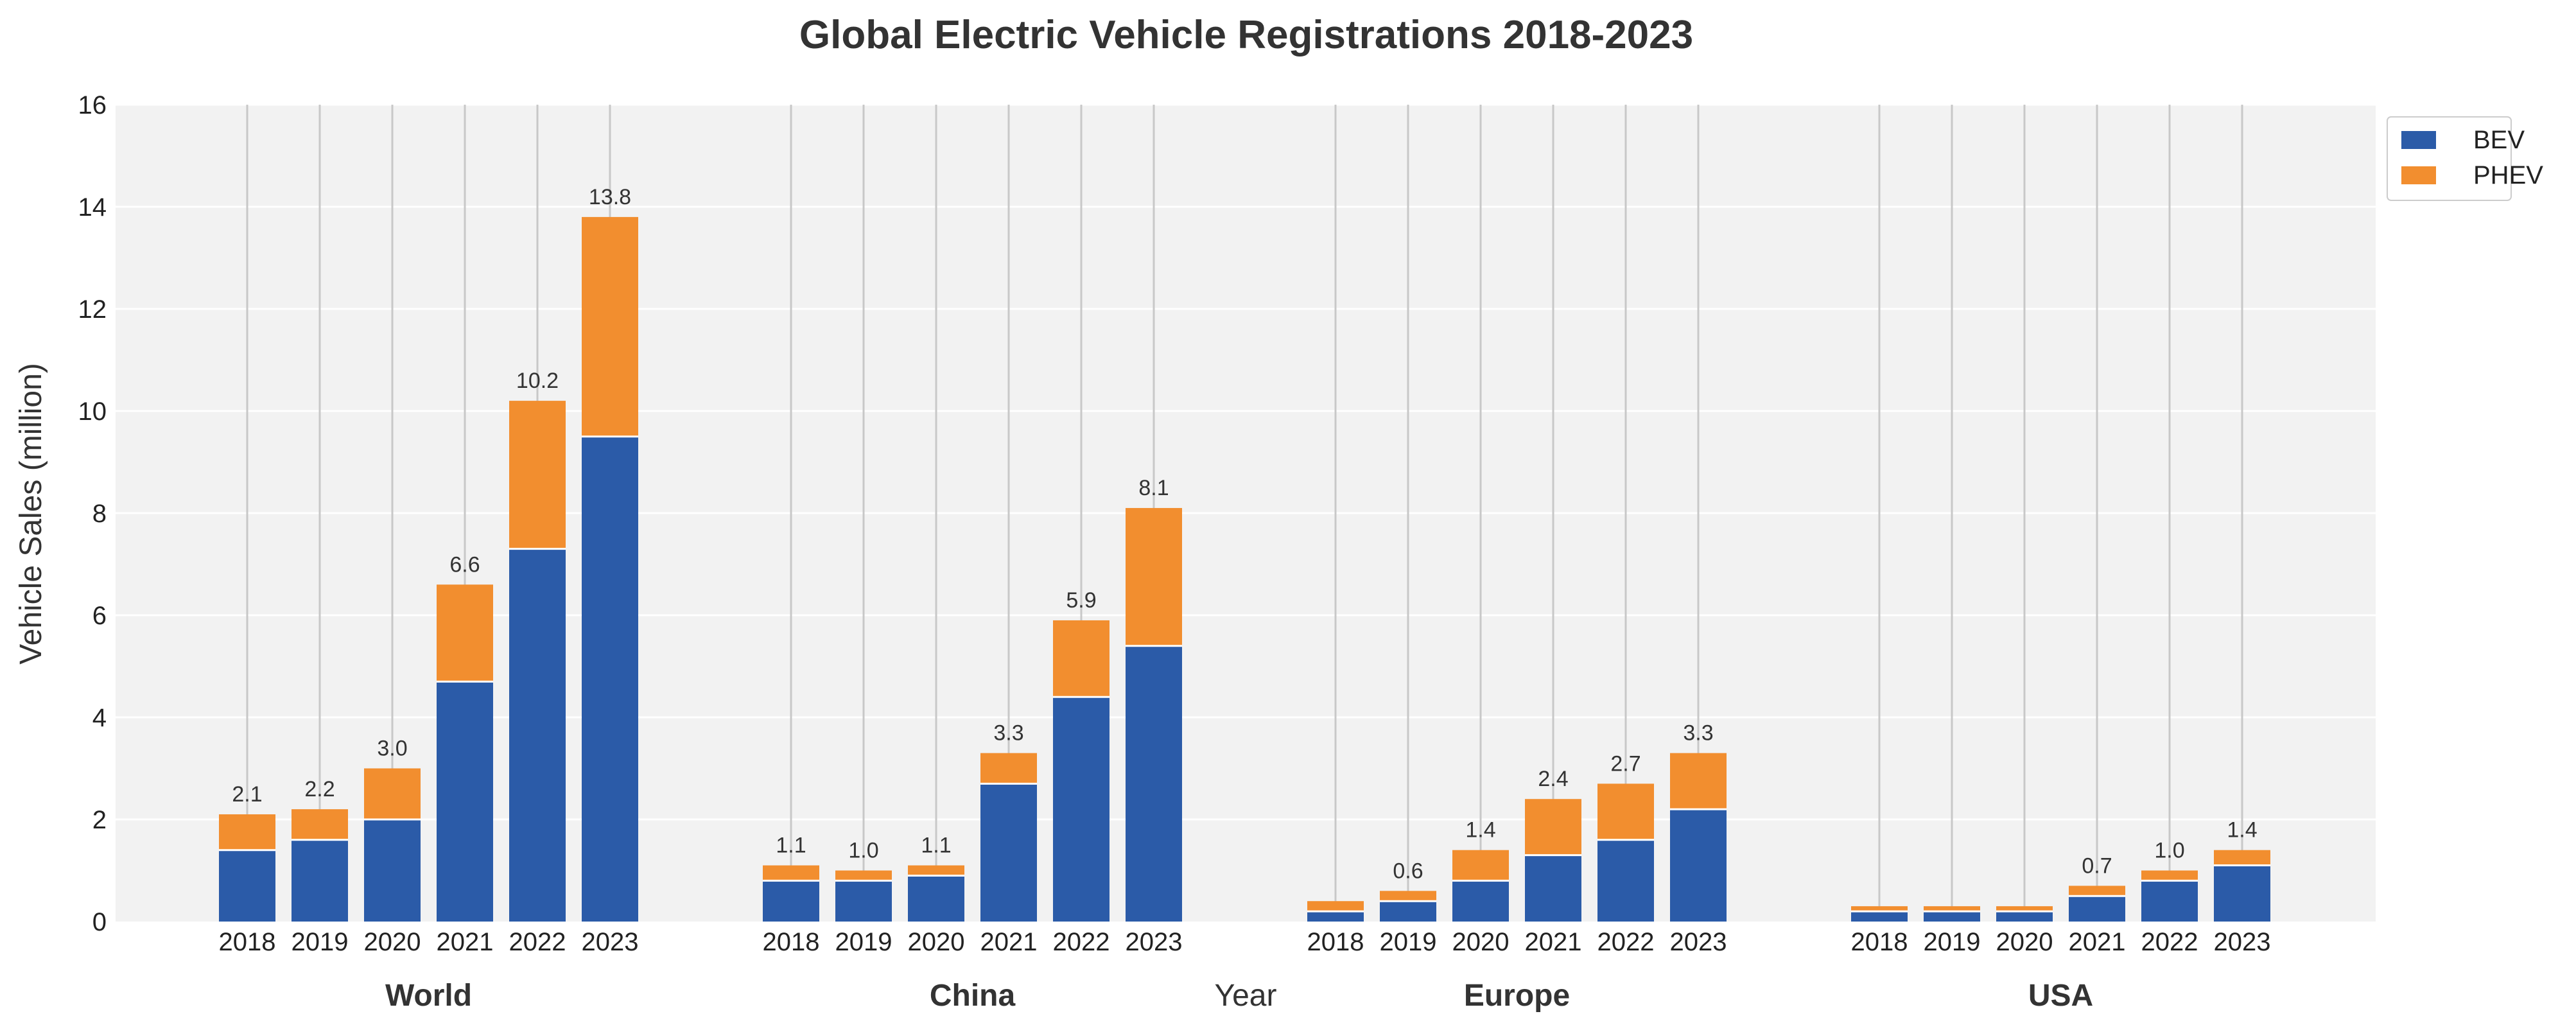  I want to click on legend: BEV PHEV, so click(2465, 159).